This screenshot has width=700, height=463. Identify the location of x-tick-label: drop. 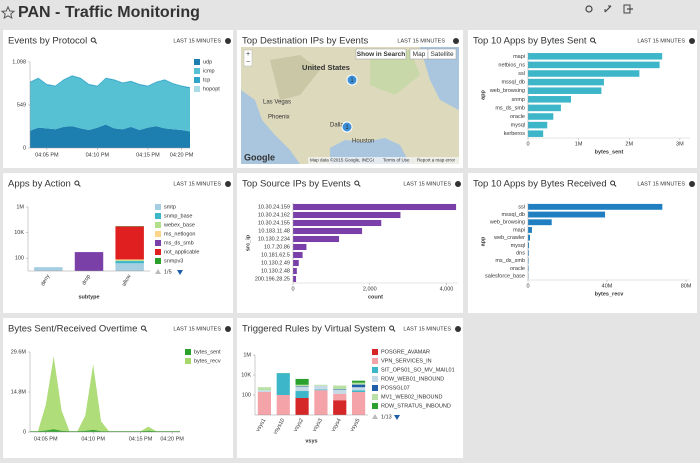
(86, 280).